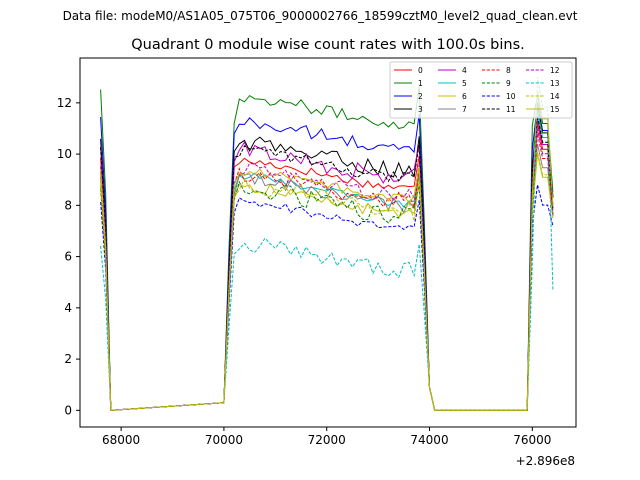  What do you see at coordinates (68, 257) in the screenshot?
I see `y-tick-label: 6` at bounding box center [68, 257].